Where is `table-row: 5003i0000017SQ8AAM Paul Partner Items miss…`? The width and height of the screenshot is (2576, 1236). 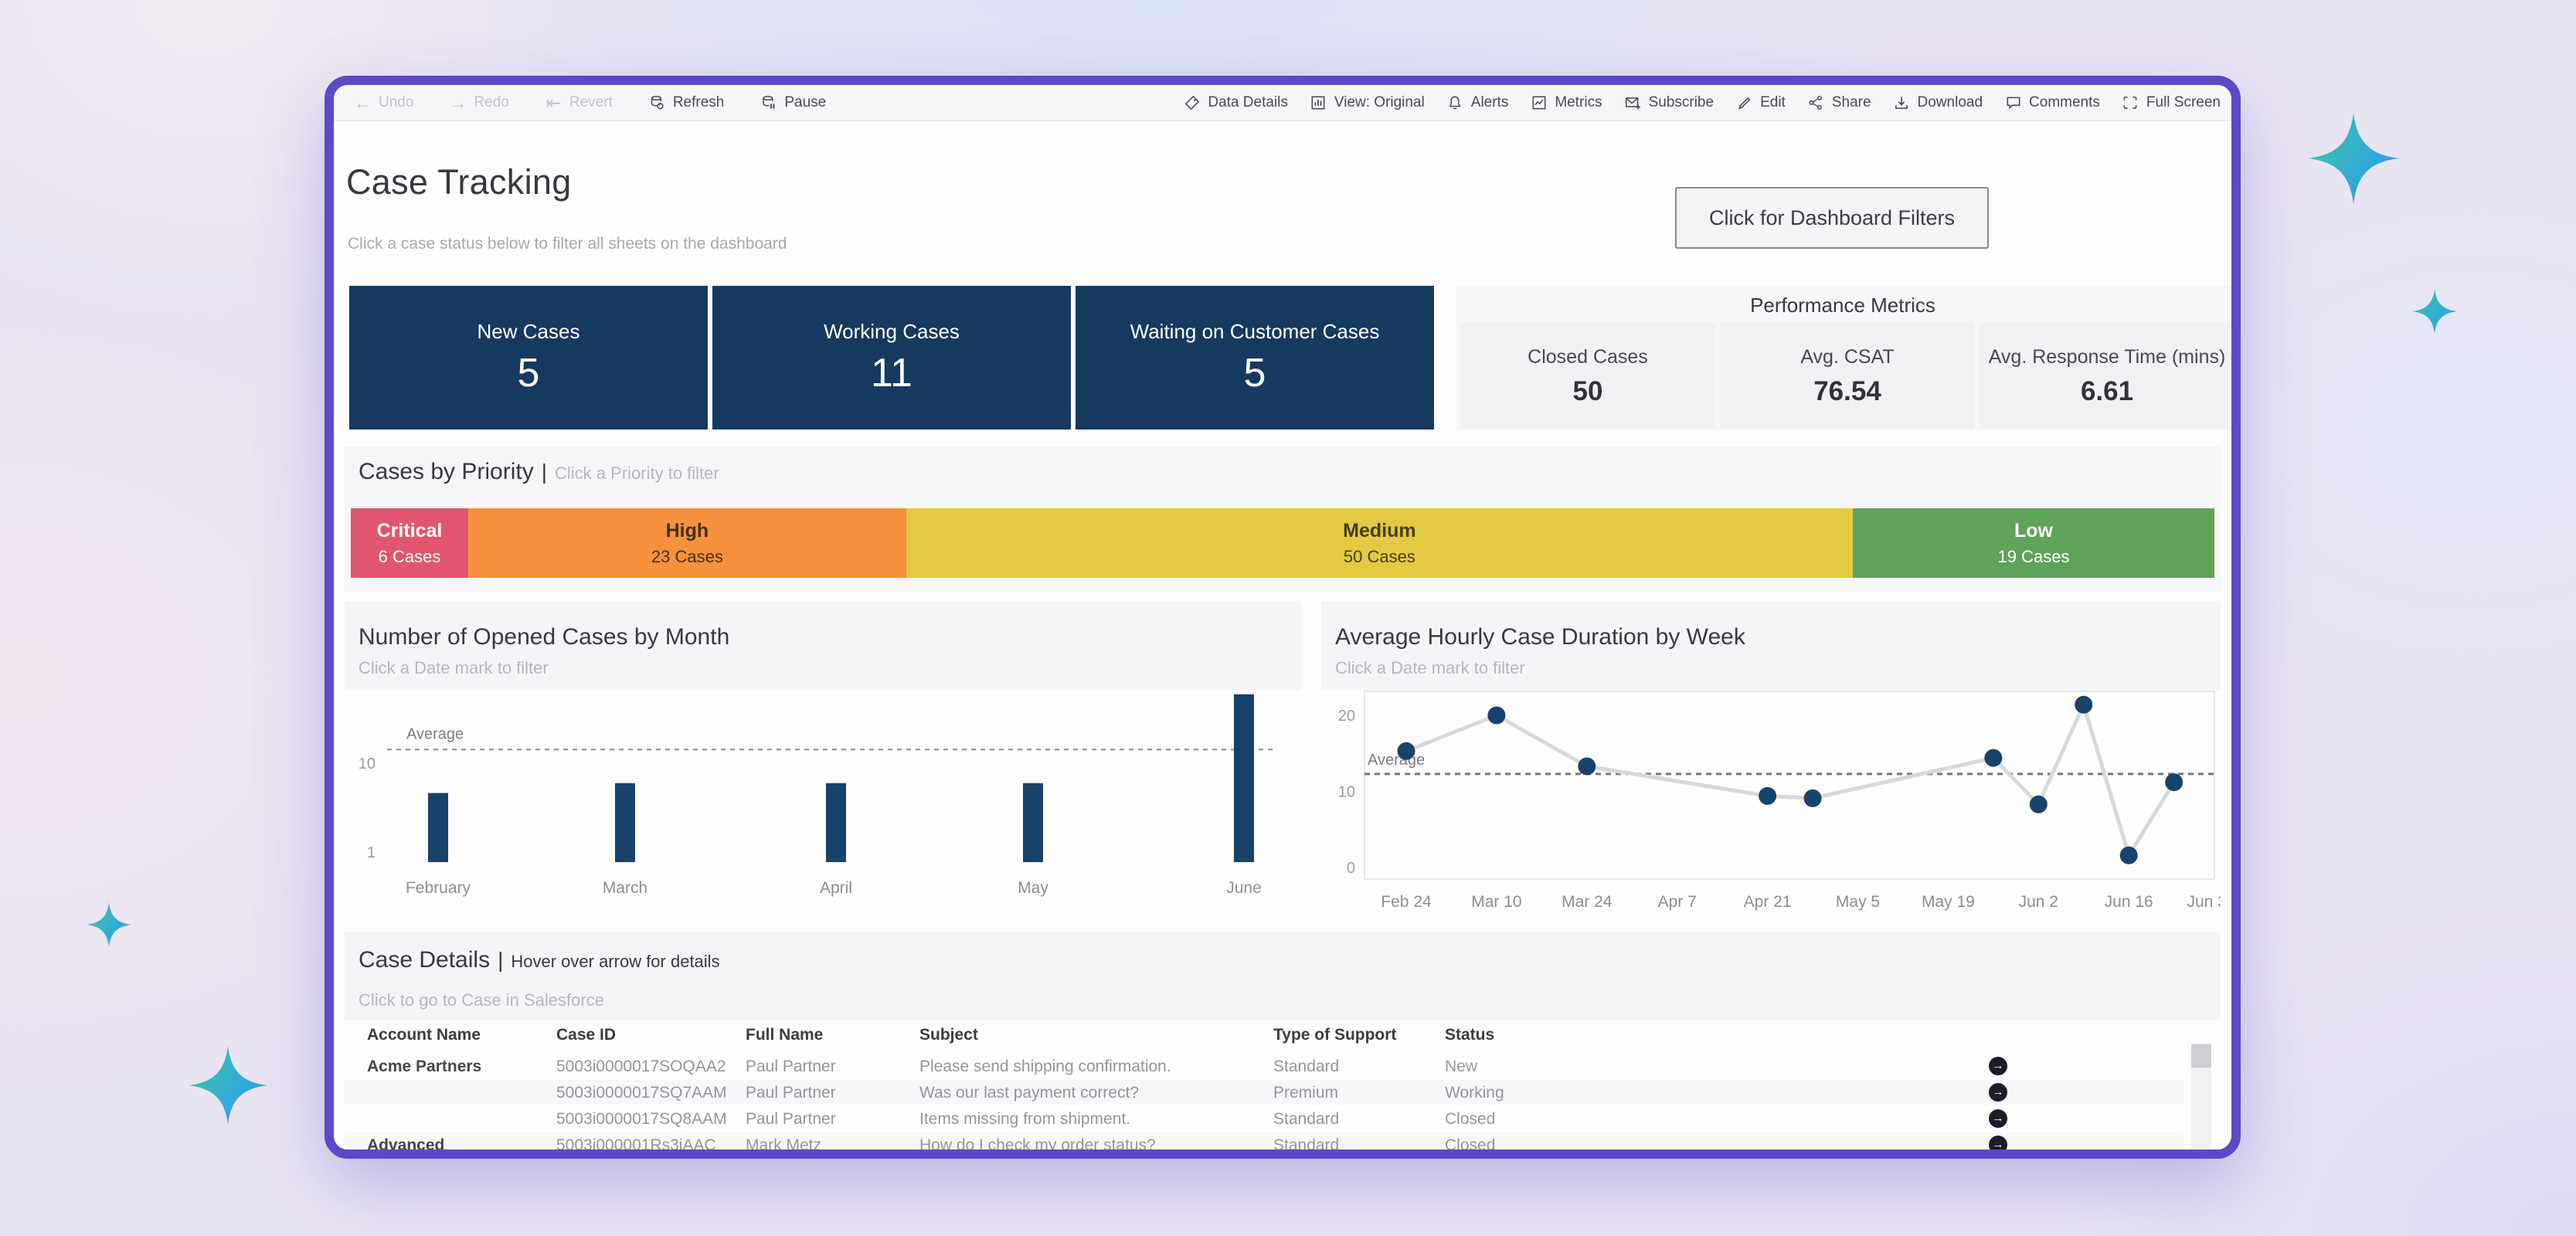
table-row: 5003i0000017SQ8AAM Paul Partner Items miss… is located at coordinates (1264, 1118).